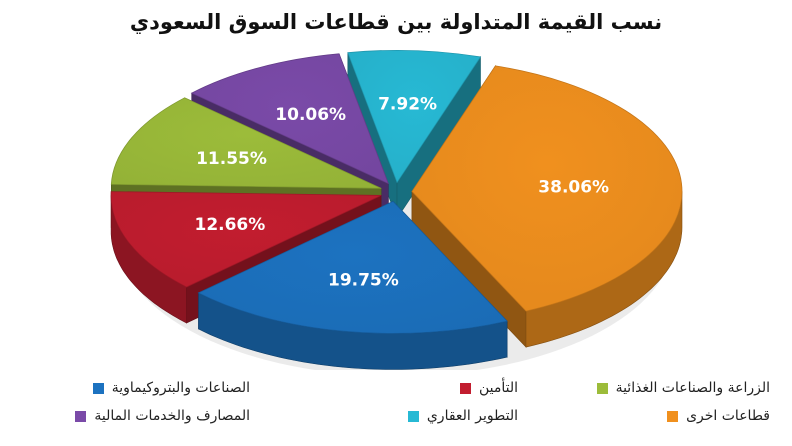  What do you see at coordinates (310, 115) in the screenshot?
I see `slice-value-label: 10.06%` at bounding box center [310, 115].